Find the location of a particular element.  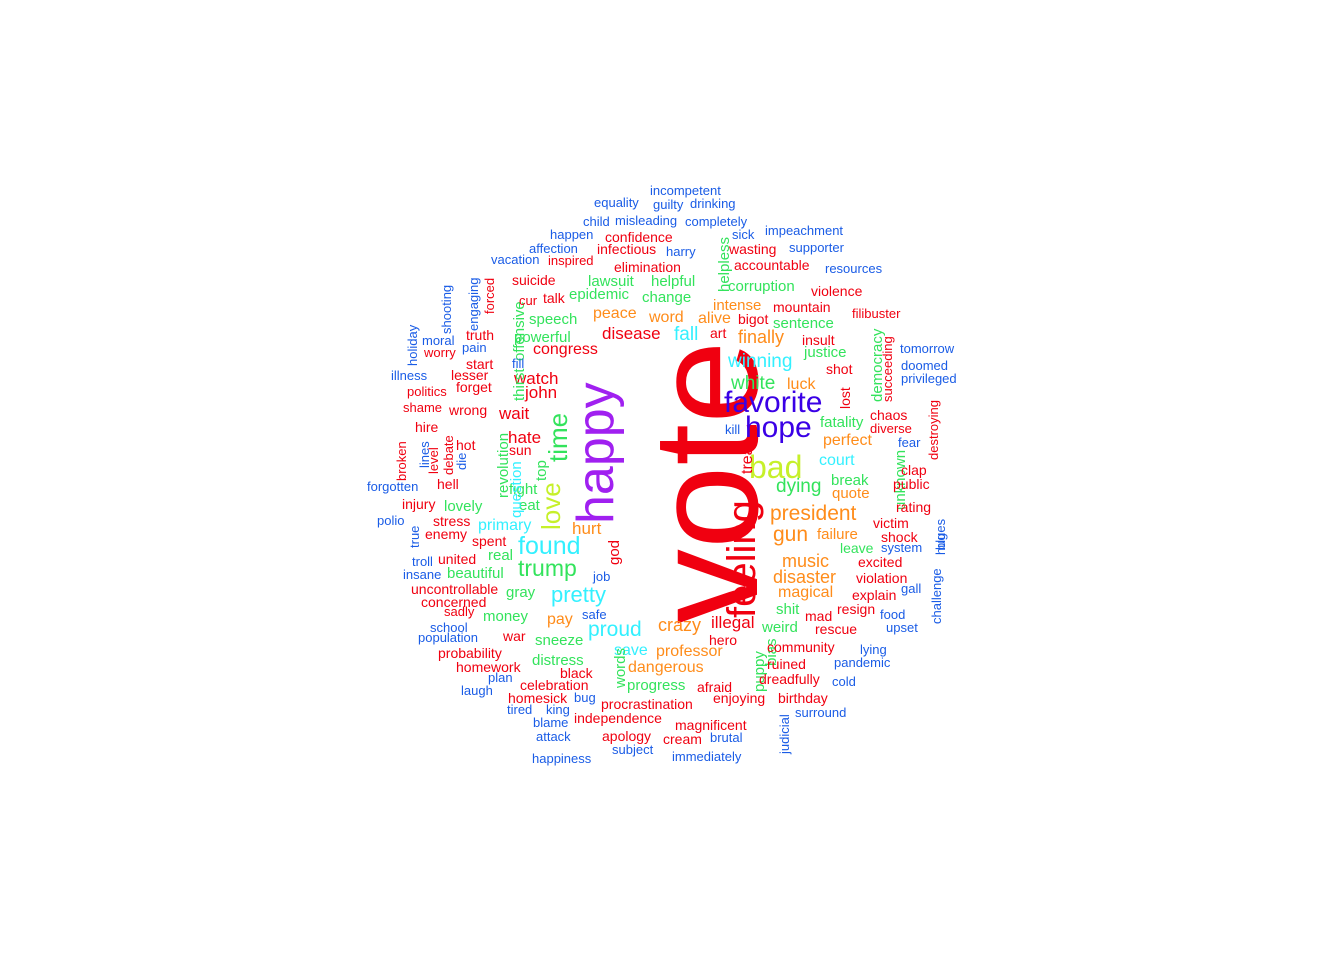

word-fill: fill is located at coordinates (518, 363).